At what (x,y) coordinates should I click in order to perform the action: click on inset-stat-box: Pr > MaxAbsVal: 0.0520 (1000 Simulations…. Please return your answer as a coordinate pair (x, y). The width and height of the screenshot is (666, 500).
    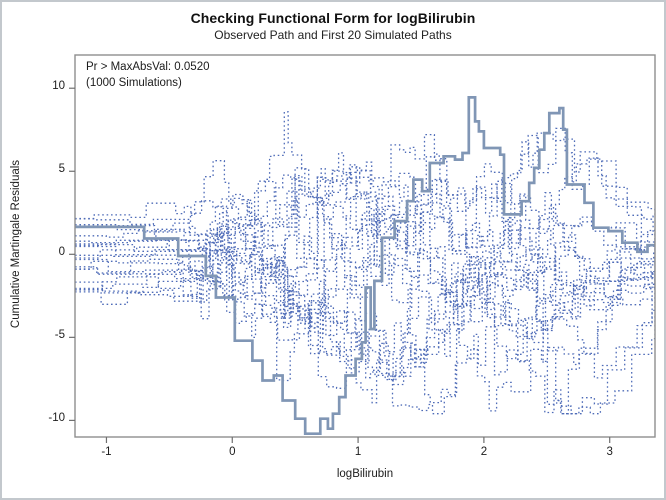
    Looking at the image, I should click on (147, 75).